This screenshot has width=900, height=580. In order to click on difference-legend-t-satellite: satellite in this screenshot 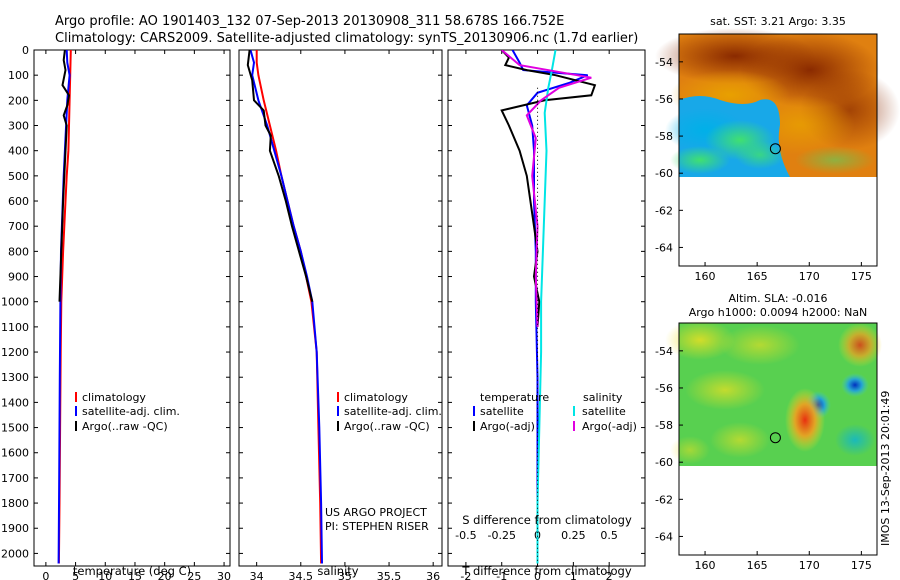, I will do `click(502, 411)`.